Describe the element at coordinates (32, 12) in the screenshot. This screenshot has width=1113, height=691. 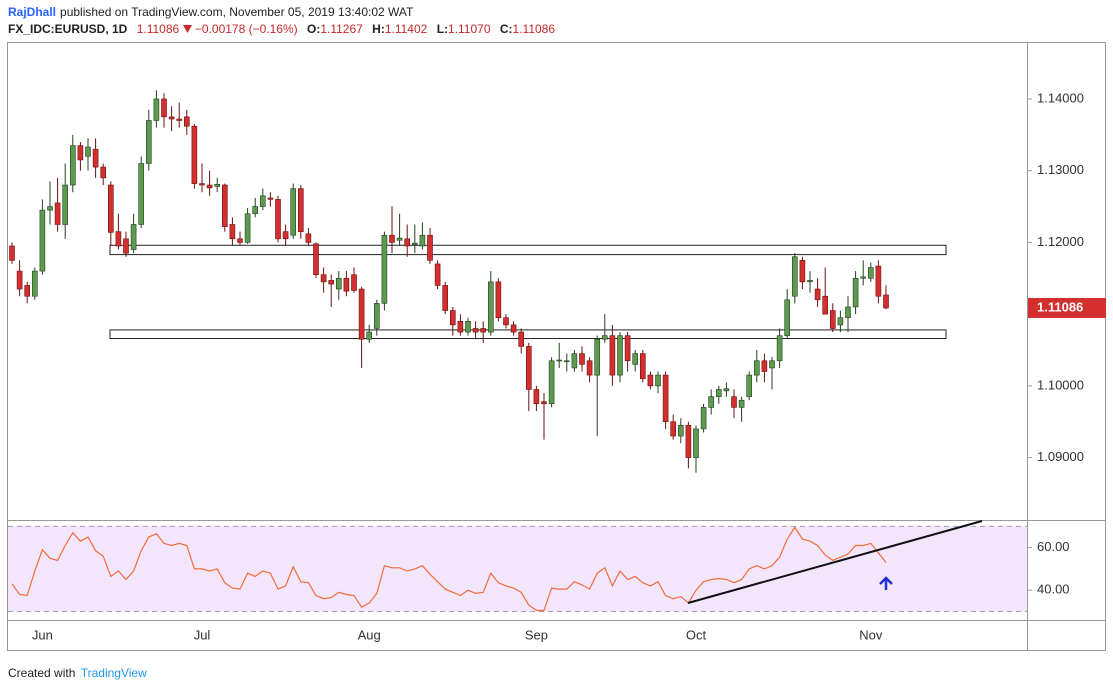
I see `author: RajDhall` at that location.